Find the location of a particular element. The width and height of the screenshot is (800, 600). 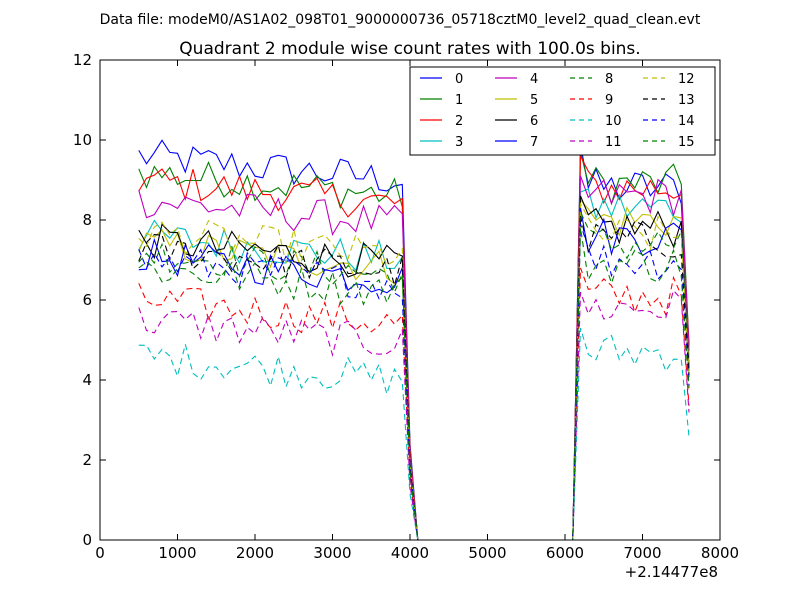

legend-label-13: 13 is located at coordinates (686, 100).